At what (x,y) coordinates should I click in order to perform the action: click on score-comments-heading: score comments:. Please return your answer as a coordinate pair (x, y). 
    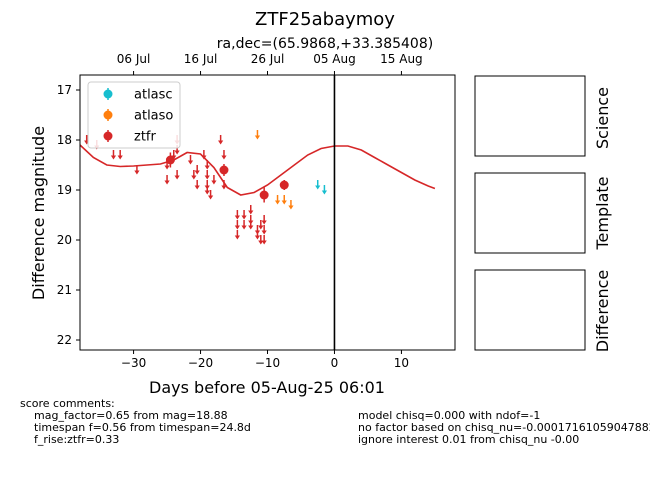
    Looking at the image, I should click on (67, 403).